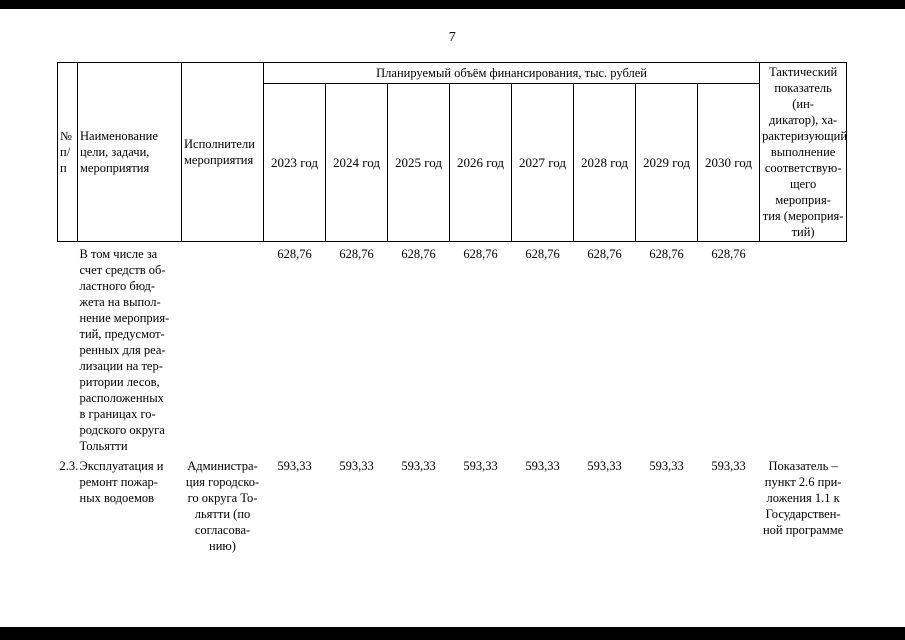  What do you see at coordinates (452, 633) in the screenshot?
I see `scan-edge-bottom` at bounding box center [452, 633].